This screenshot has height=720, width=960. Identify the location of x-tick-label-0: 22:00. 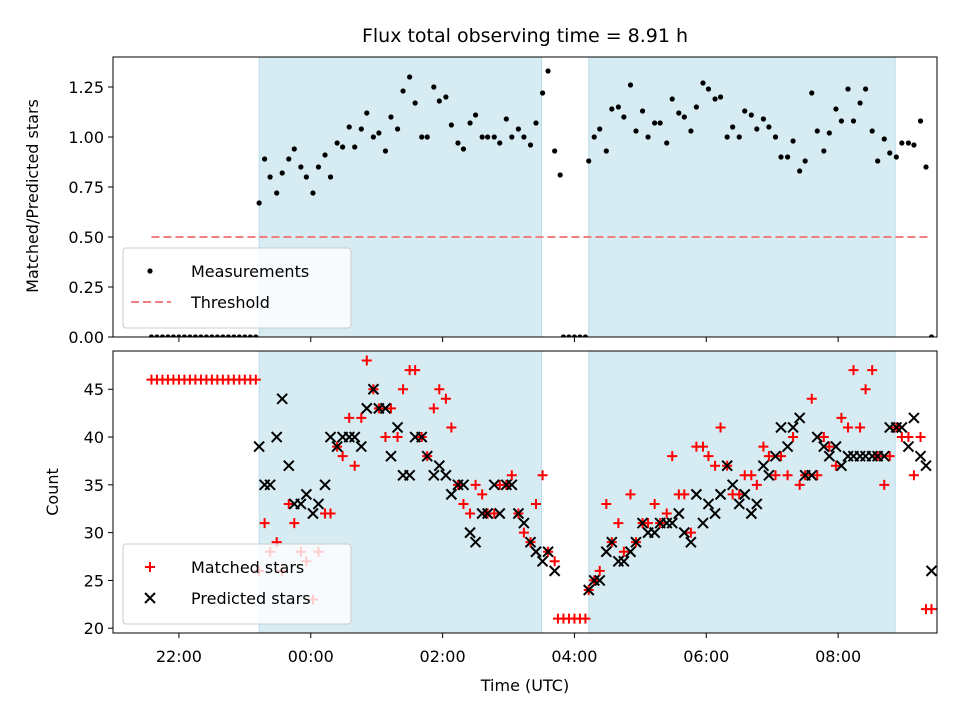
(179, 656).